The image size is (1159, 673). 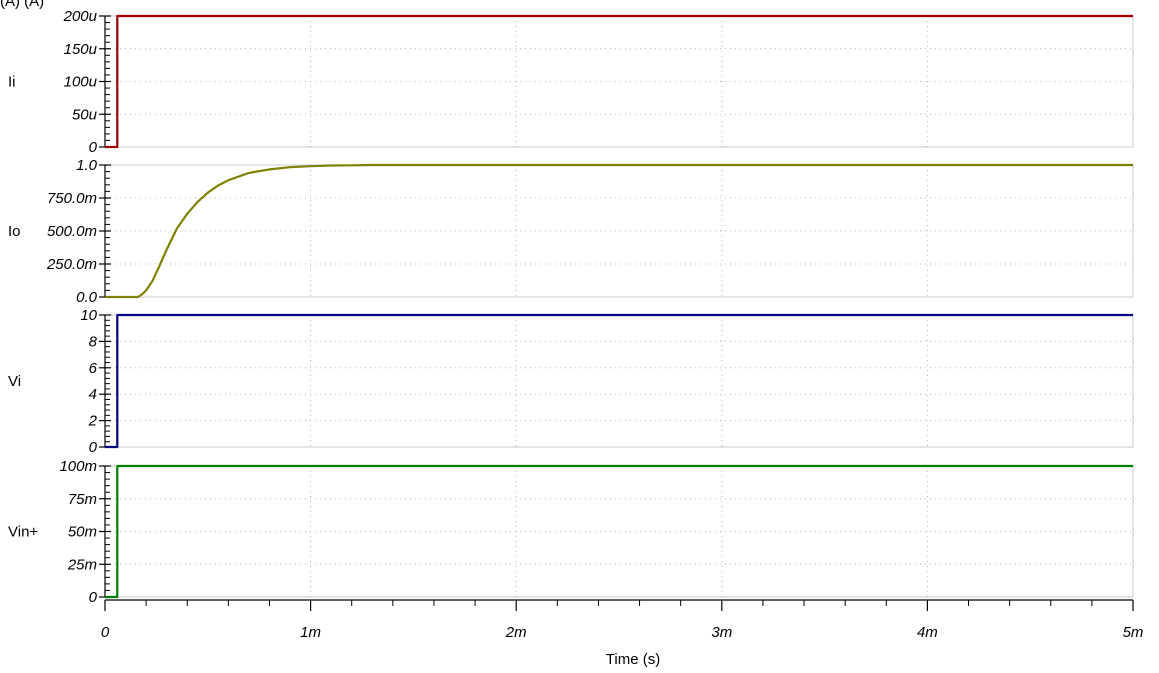 What do you see at coordinates (23, 532) in the screenshot?
I see `y-axis-title: Vin+` at bounding box center [23, 532].